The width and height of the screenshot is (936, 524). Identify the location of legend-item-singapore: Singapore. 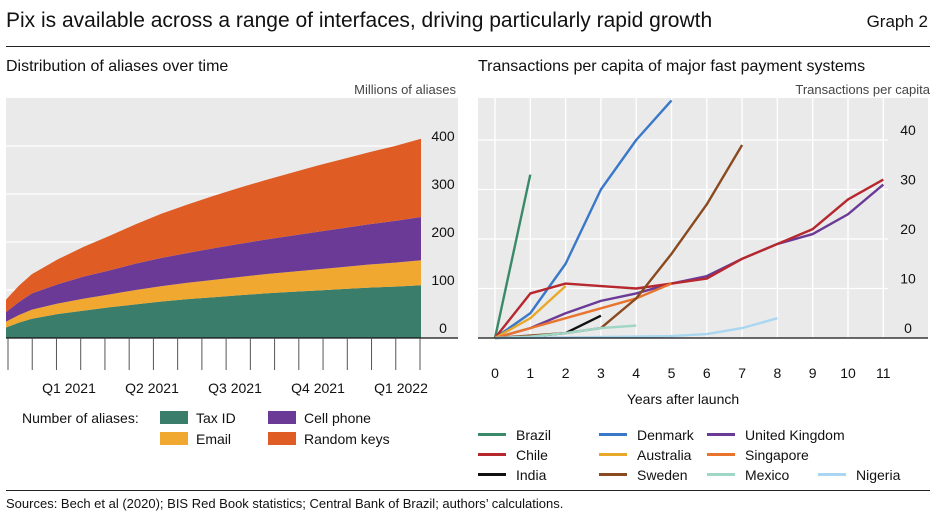
(758, 455).